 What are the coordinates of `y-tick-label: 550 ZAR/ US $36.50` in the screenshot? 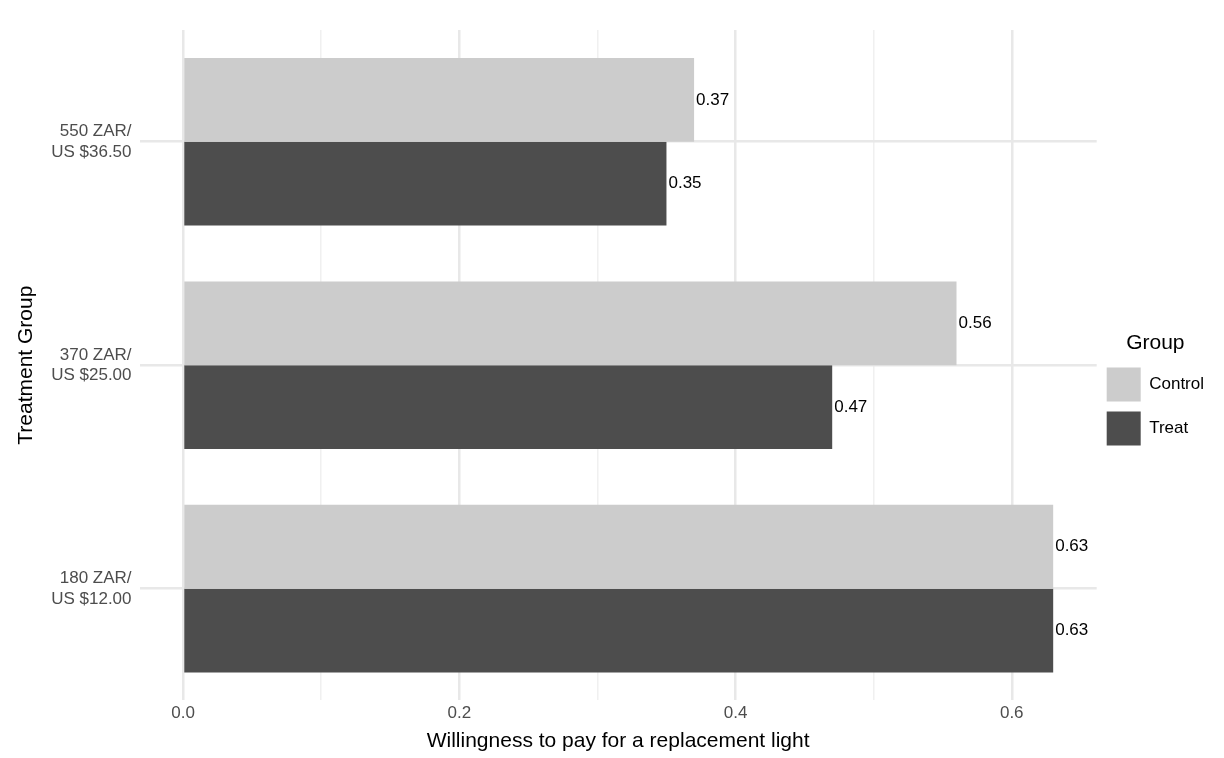 It's located at (91, 141).